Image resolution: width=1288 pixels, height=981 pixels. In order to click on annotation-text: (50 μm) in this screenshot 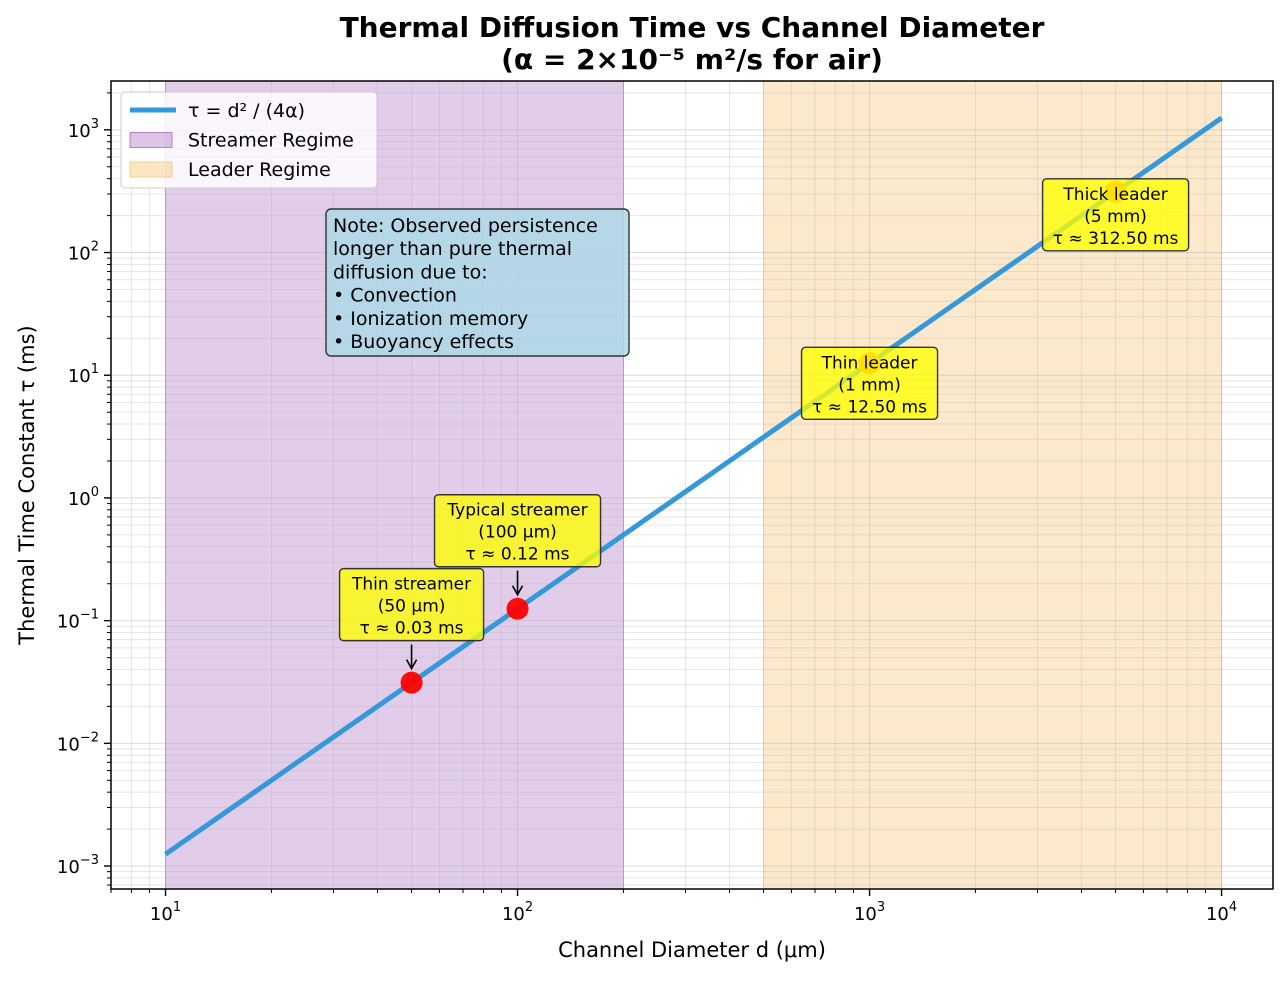, I will do `click(412, 607)`.